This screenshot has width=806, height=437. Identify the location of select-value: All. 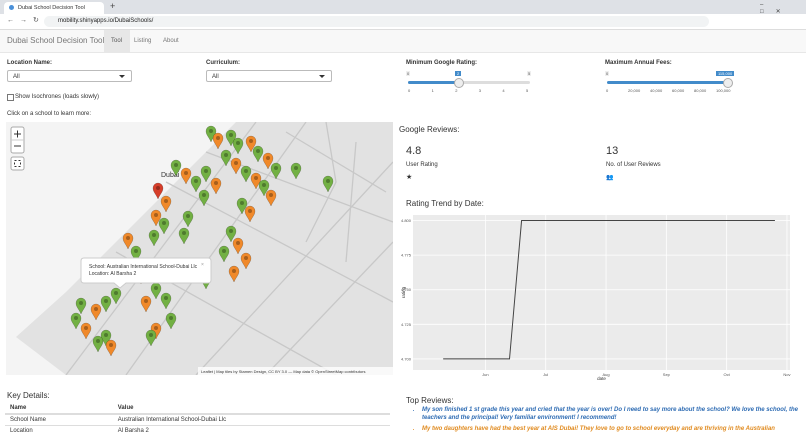
(215, 77).